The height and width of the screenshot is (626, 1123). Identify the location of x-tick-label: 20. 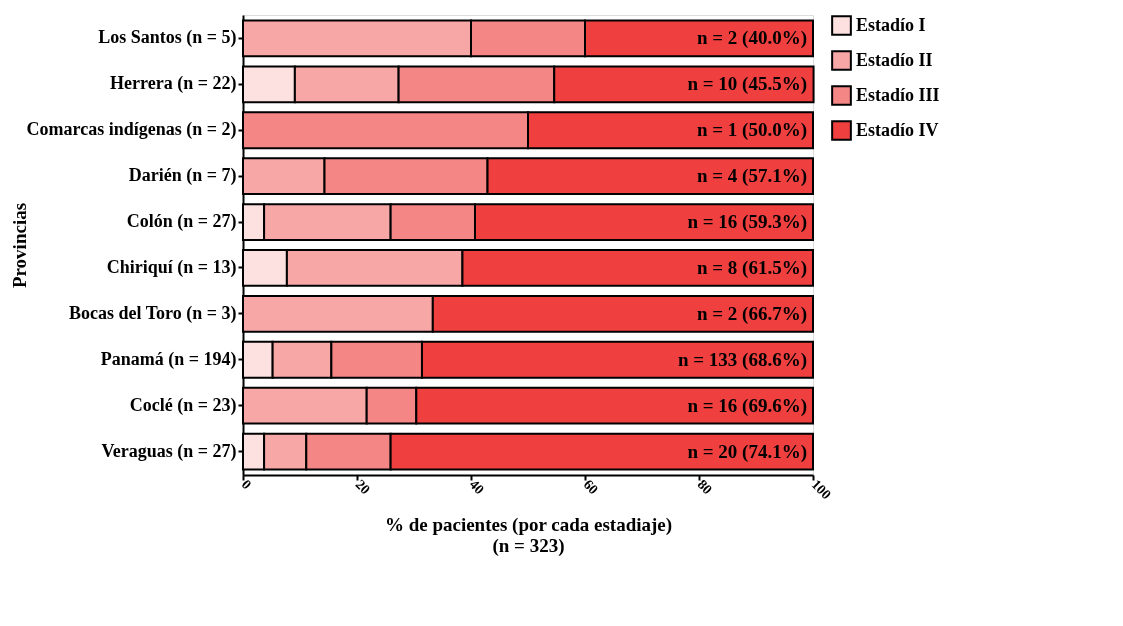
(363, 487).